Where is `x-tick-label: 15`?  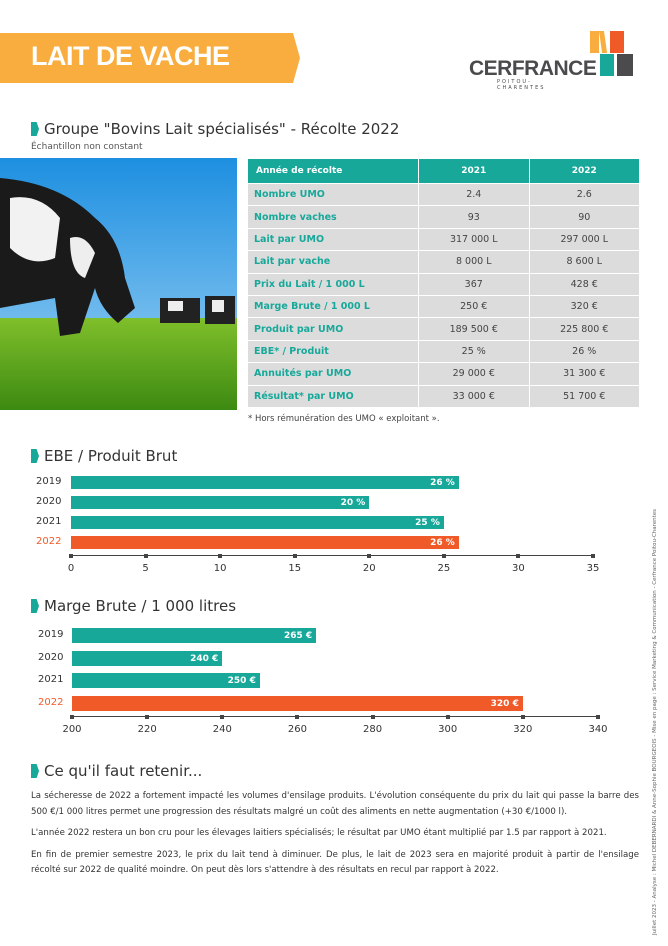
x-tick-label: 15 is located at coordinates (295, 568).